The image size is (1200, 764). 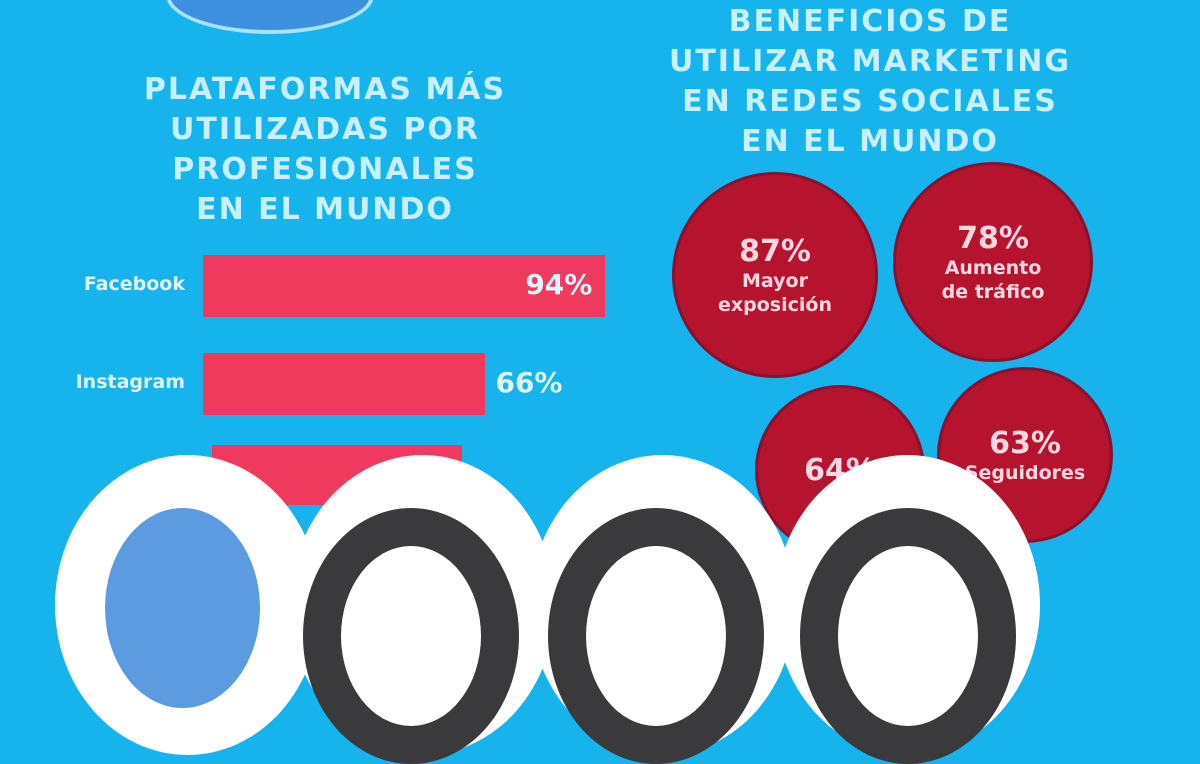 What do you see at coordinates (993, 279) in the screenshot?
I see `benefit-text: Aumento de tráfico` at bounding box center [993, 279].